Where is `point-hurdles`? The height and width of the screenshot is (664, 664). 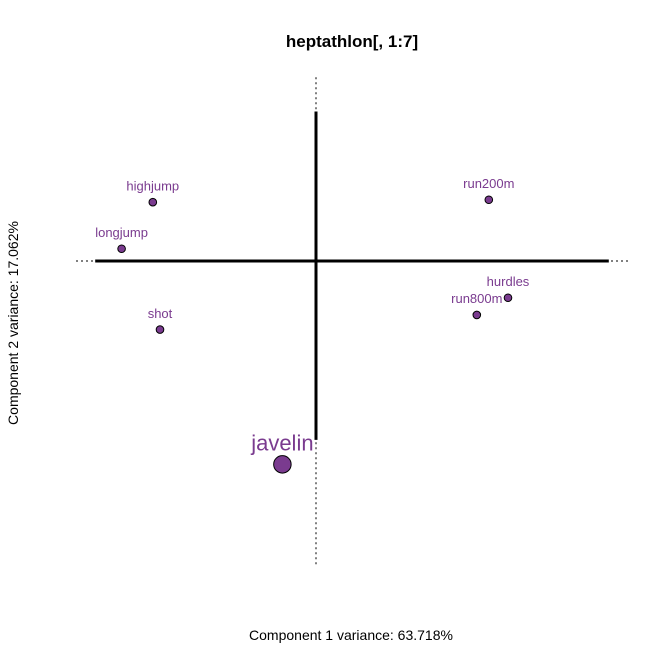
point-hurdles is located at coordinates (508, 298).